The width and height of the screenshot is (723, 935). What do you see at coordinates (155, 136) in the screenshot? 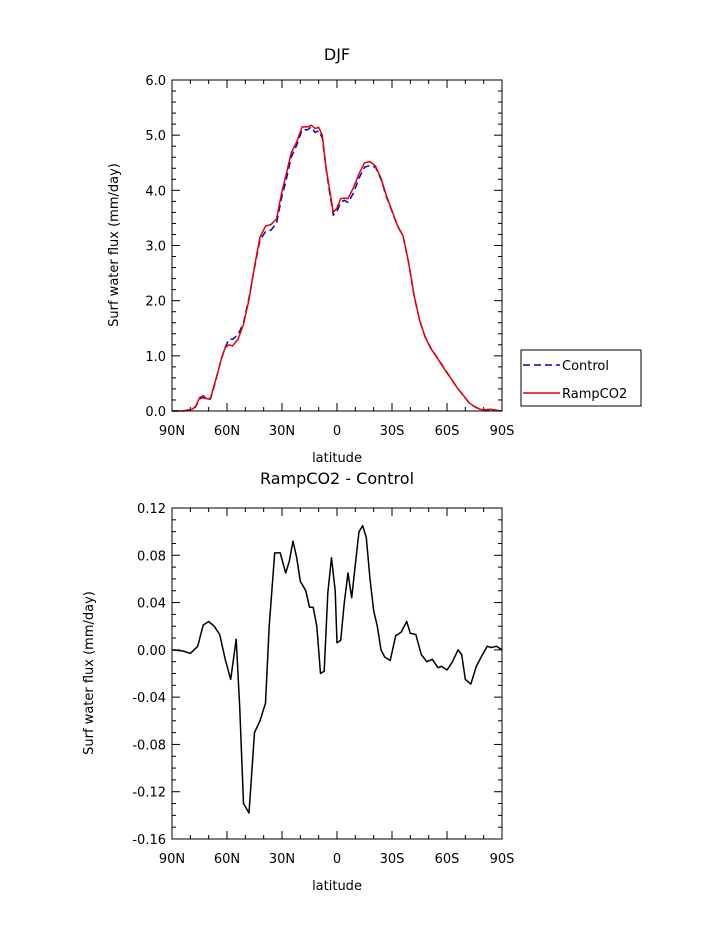
I see `y-tick-label: 5.0` at bounding box center [155, 136].